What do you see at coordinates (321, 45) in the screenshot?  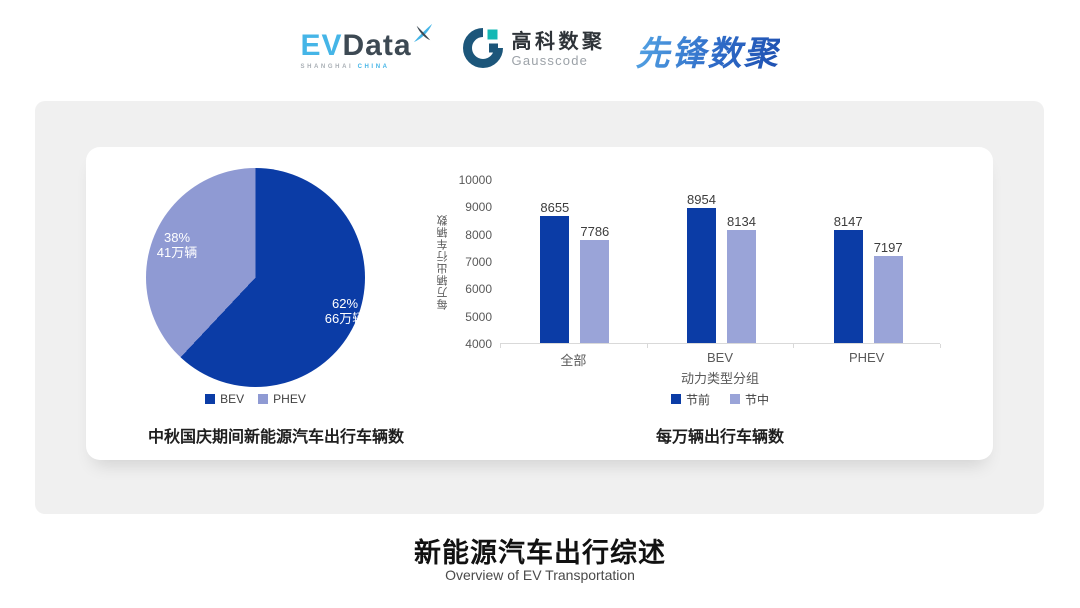 I see `evdata-ev-text: EV` at bounding box center [321, 45].